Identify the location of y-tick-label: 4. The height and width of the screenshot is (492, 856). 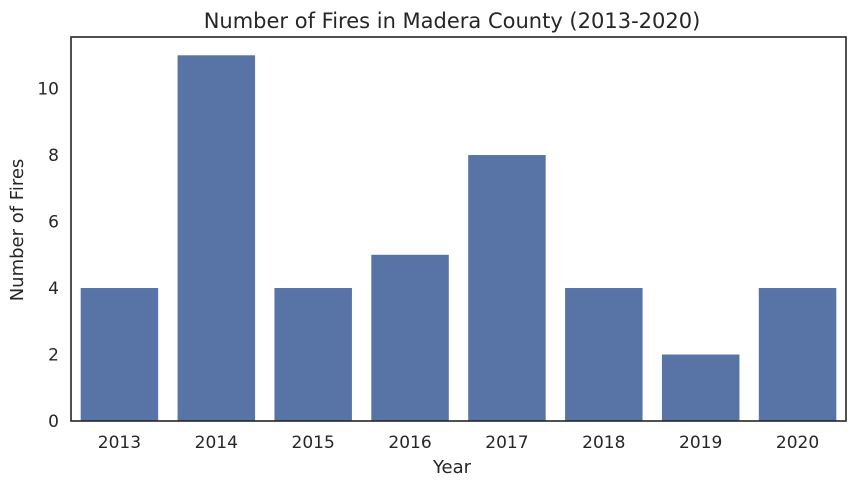
(53, 289).